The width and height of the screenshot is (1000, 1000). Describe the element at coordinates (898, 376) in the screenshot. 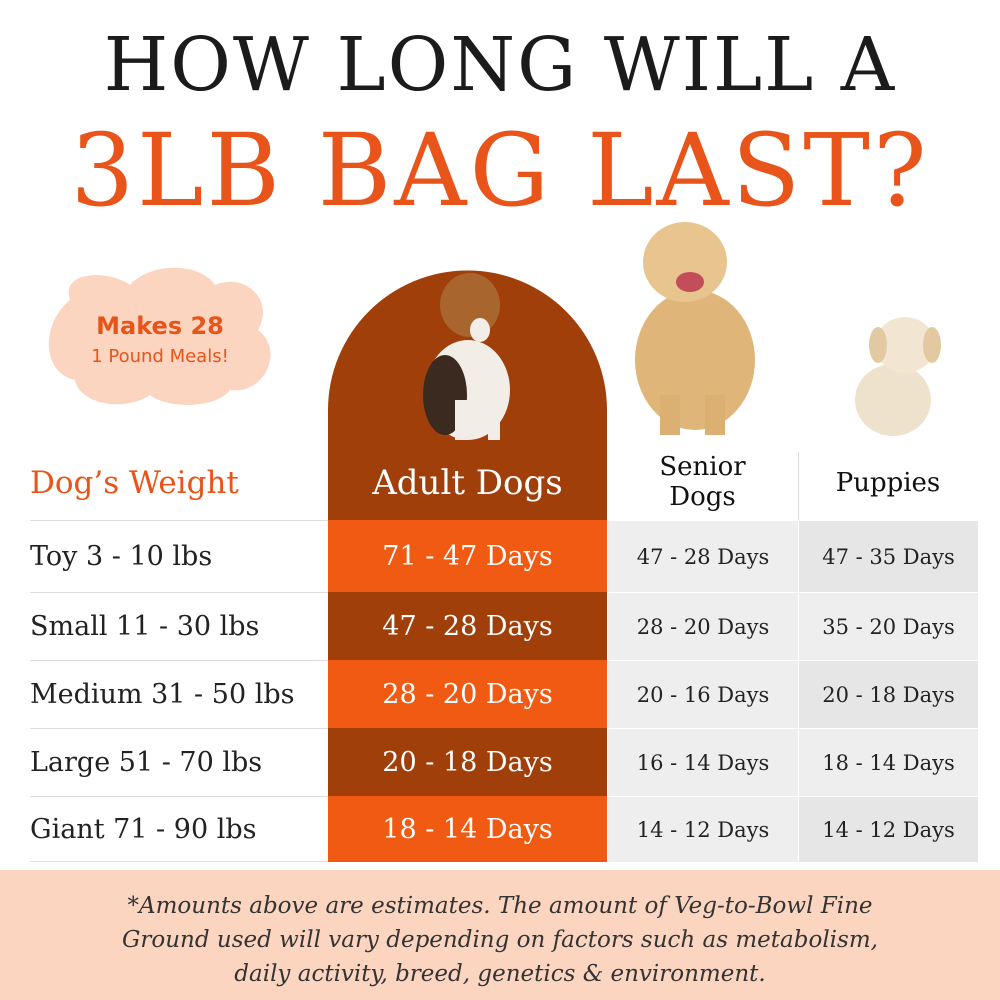

I see `puppy` at that location.